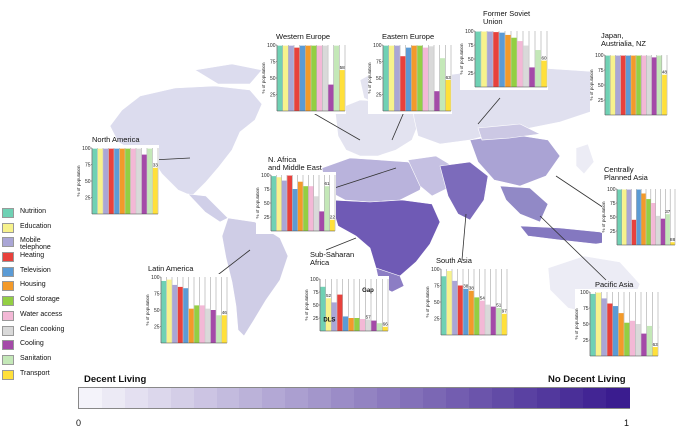 Image resolution: width=680 pixels, height=439 pixels. I want to click on map-south-america, so click(255, 277).